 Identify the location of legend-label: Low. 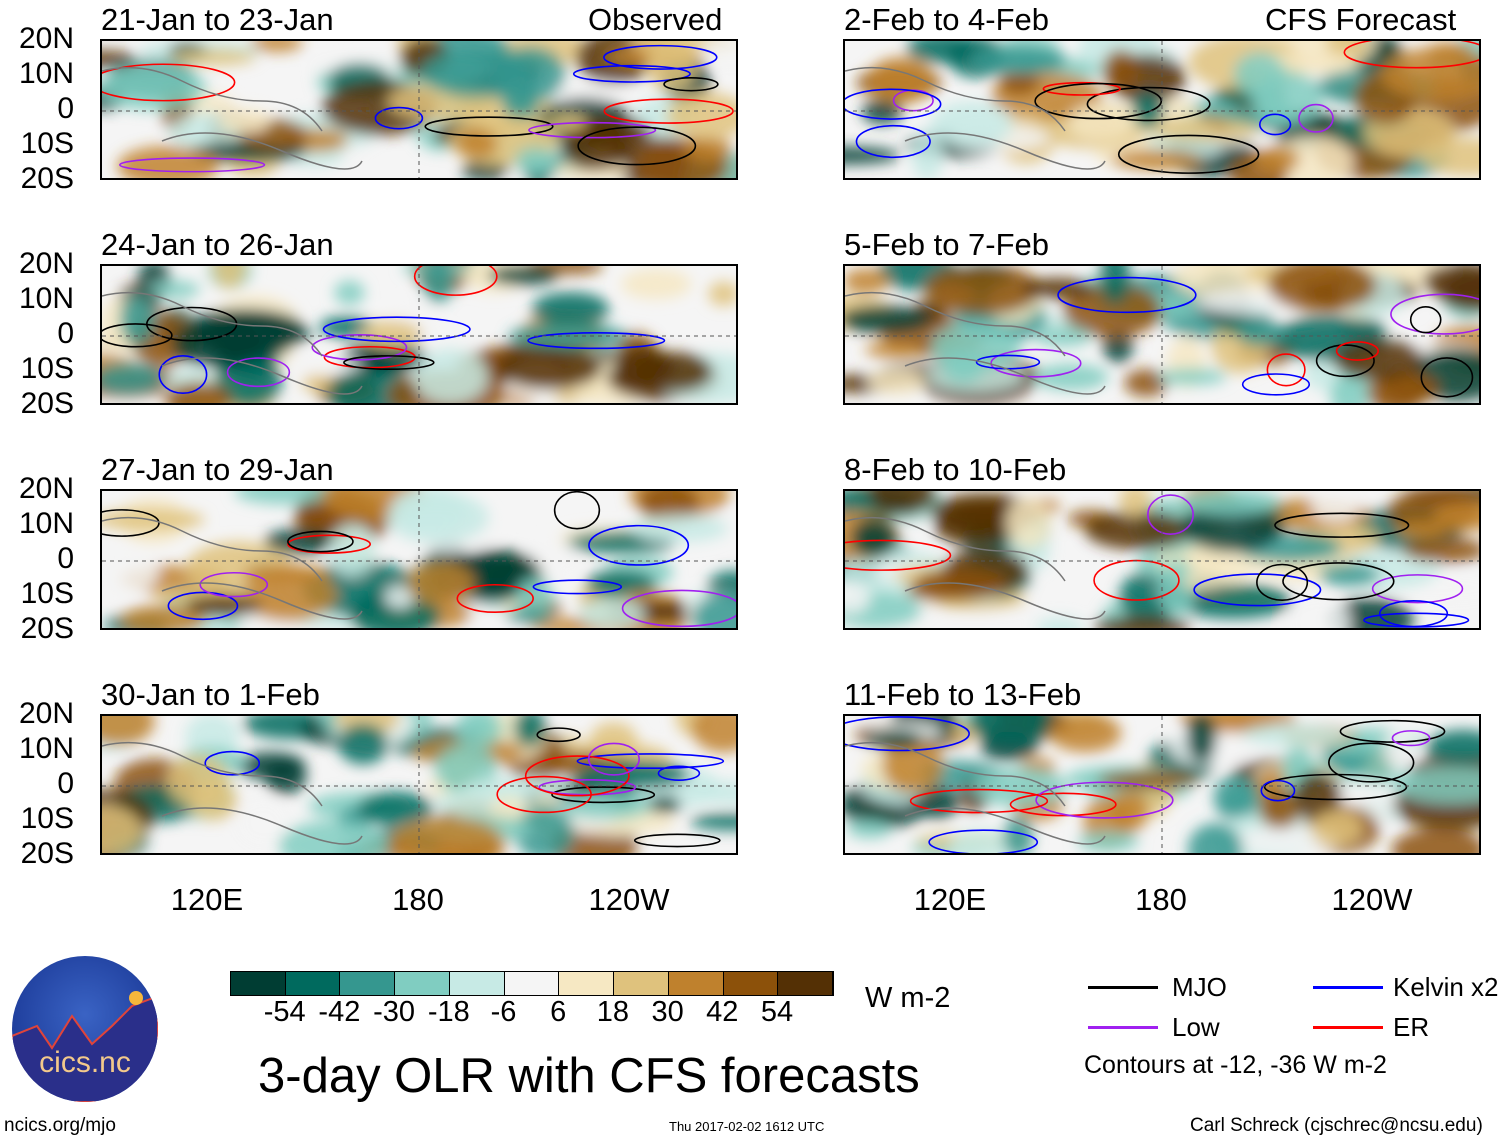
(1196, 1027).